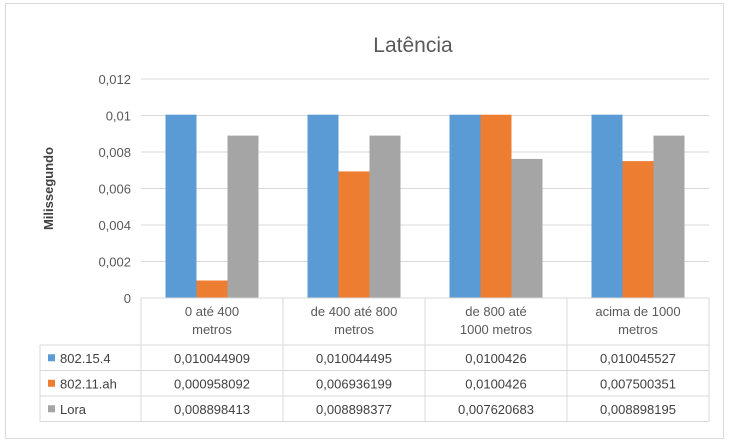 The width and height of the screenshot is (730, 444). What do you see at coordinates (354, 383) in the screenshot?
I see `data-label: 0,006936199` at bounding box center [354, 383].